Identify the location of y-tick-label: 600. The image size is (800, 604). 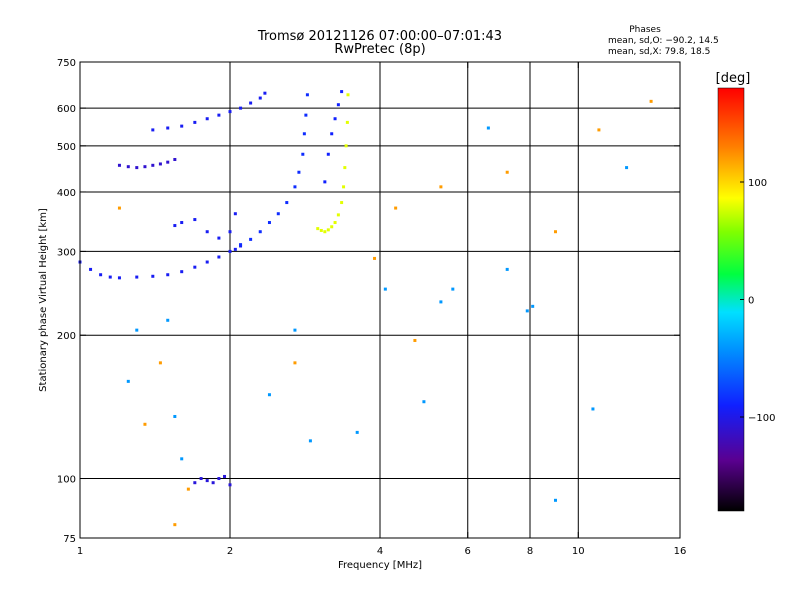
(66, 109).